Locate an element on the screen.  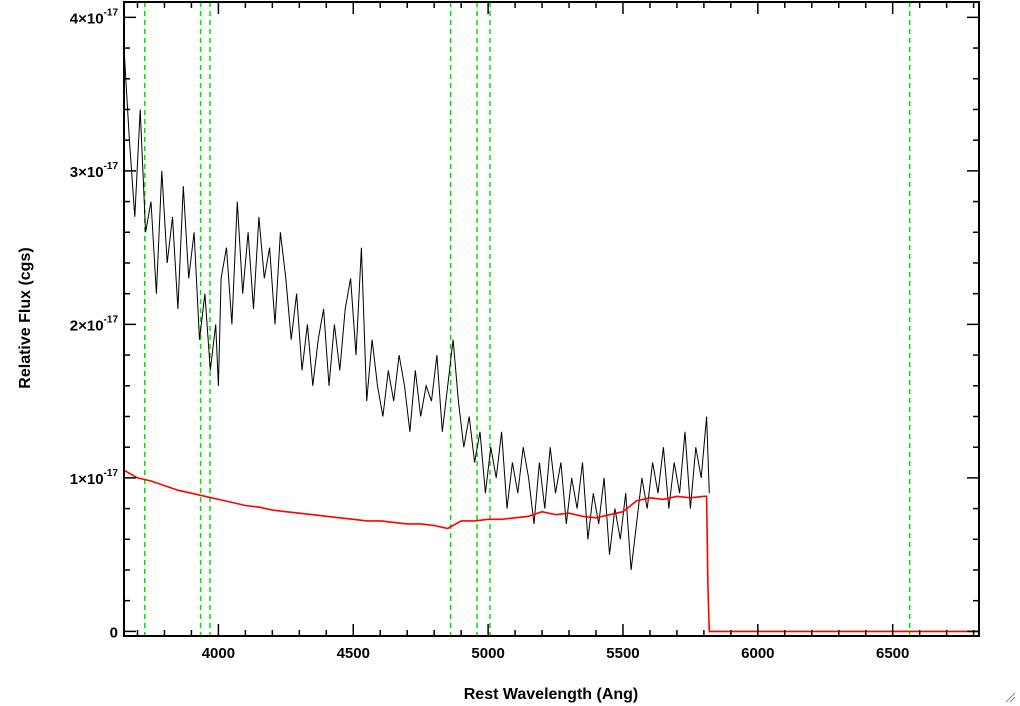
x-axis-title: Rest Wavelength (Ang) is located at coordinates (551, 694).